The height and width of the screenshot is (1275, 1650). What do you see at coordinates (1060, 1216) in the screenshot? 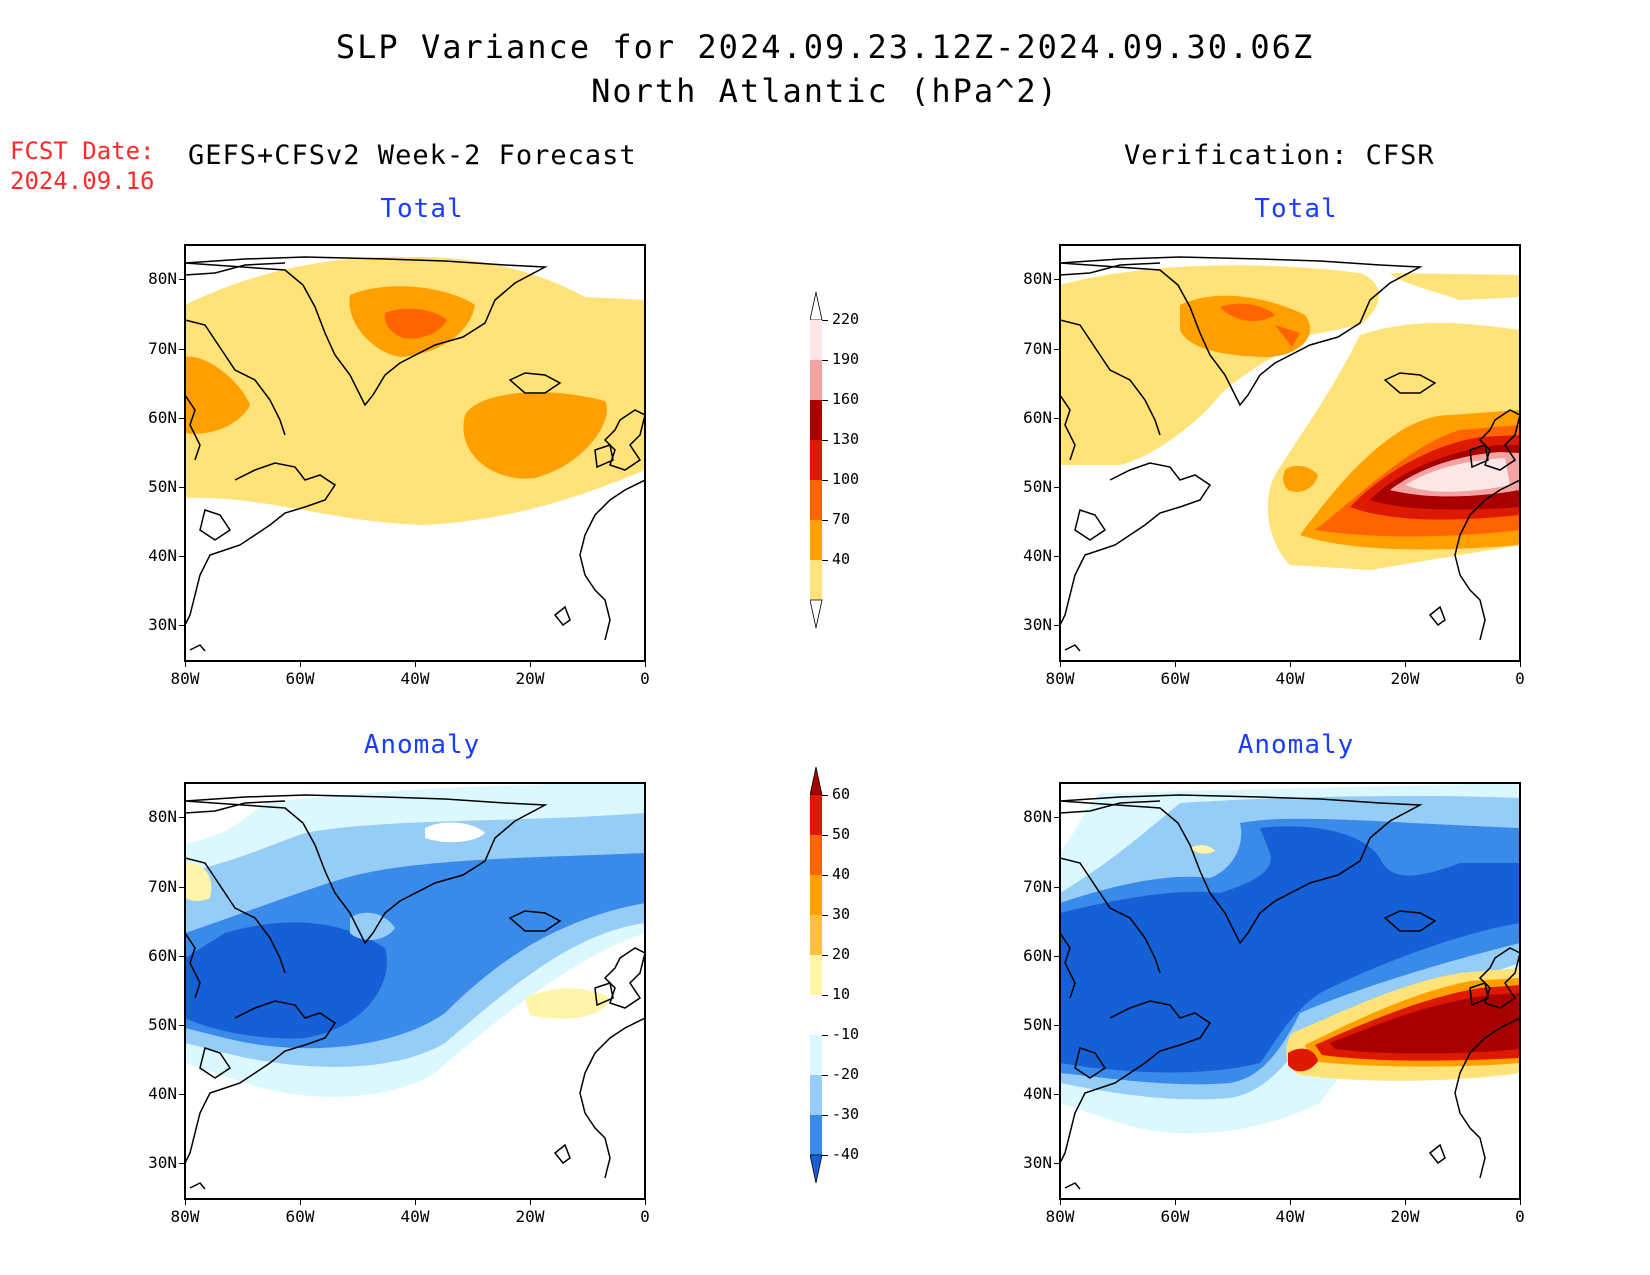
I see `longitude-label: 80W` at bounding box center [1060, 1216].